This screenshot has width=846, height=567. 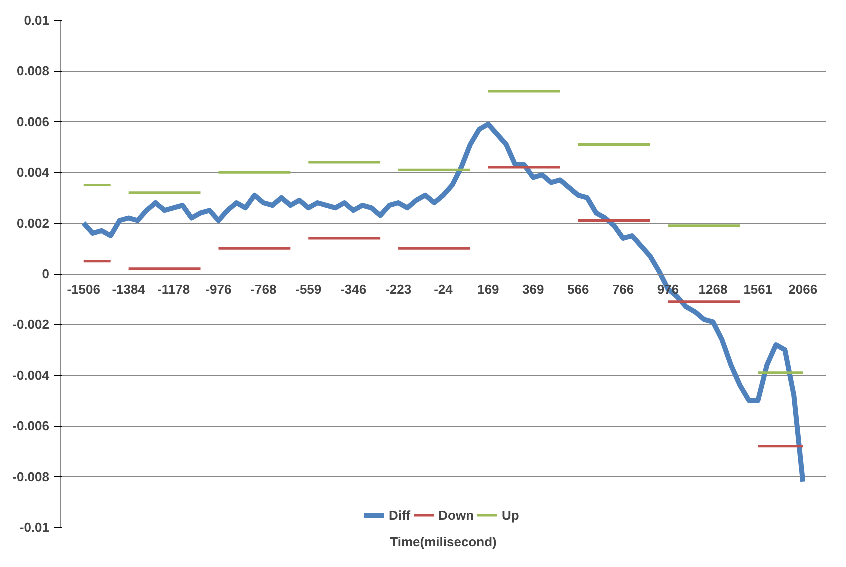 I want to click on x-tick-label: -768, so click(x=263, y=289).